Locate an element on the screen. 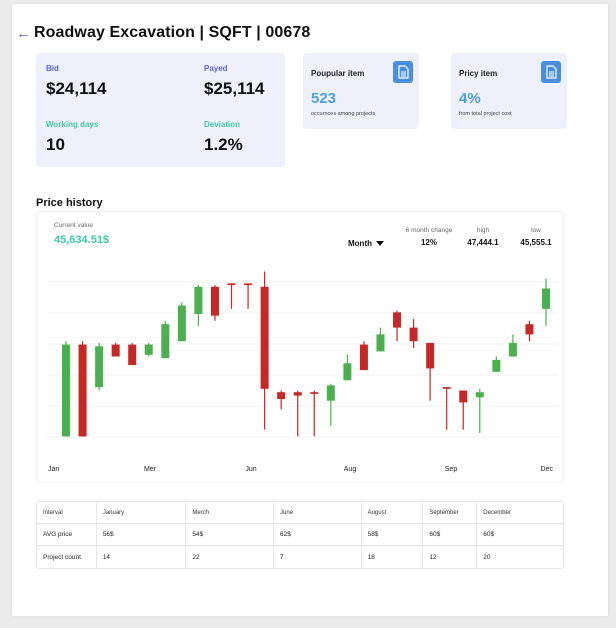  change-value: 12% is located at coordinates (428, 242).